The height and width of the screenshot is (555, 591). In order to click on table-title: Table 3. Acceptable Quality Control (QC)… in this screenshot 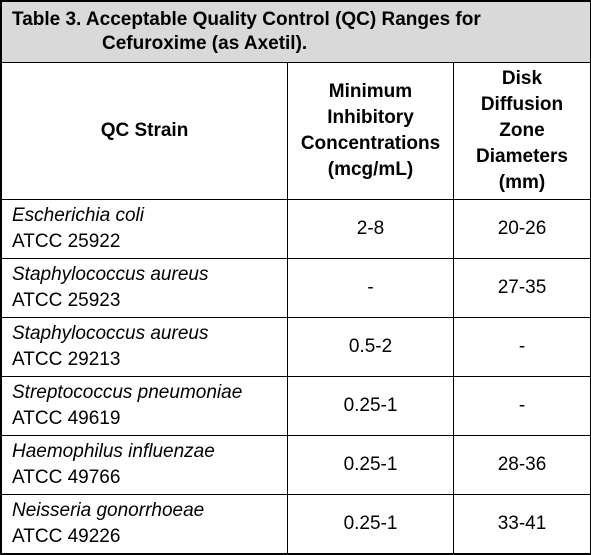, I will do `click(296, 32)`.